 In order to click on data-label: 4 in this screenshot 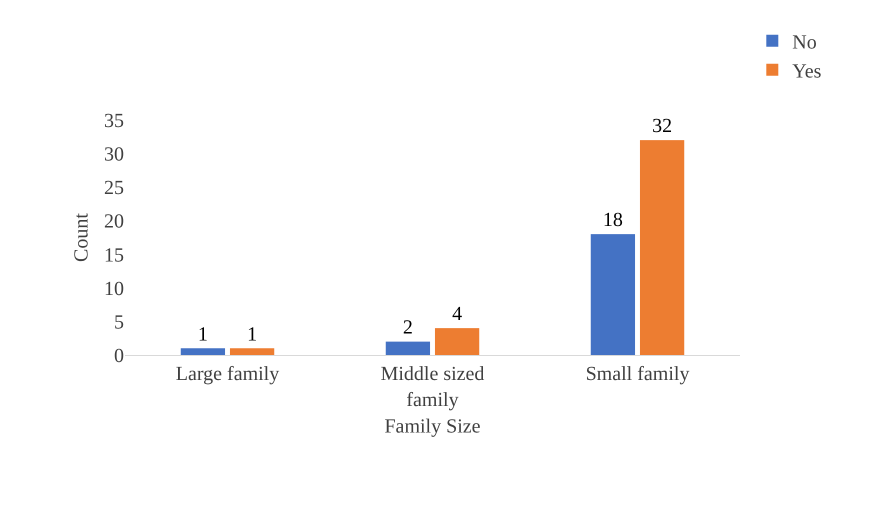, I will do `click(457, 314)`.